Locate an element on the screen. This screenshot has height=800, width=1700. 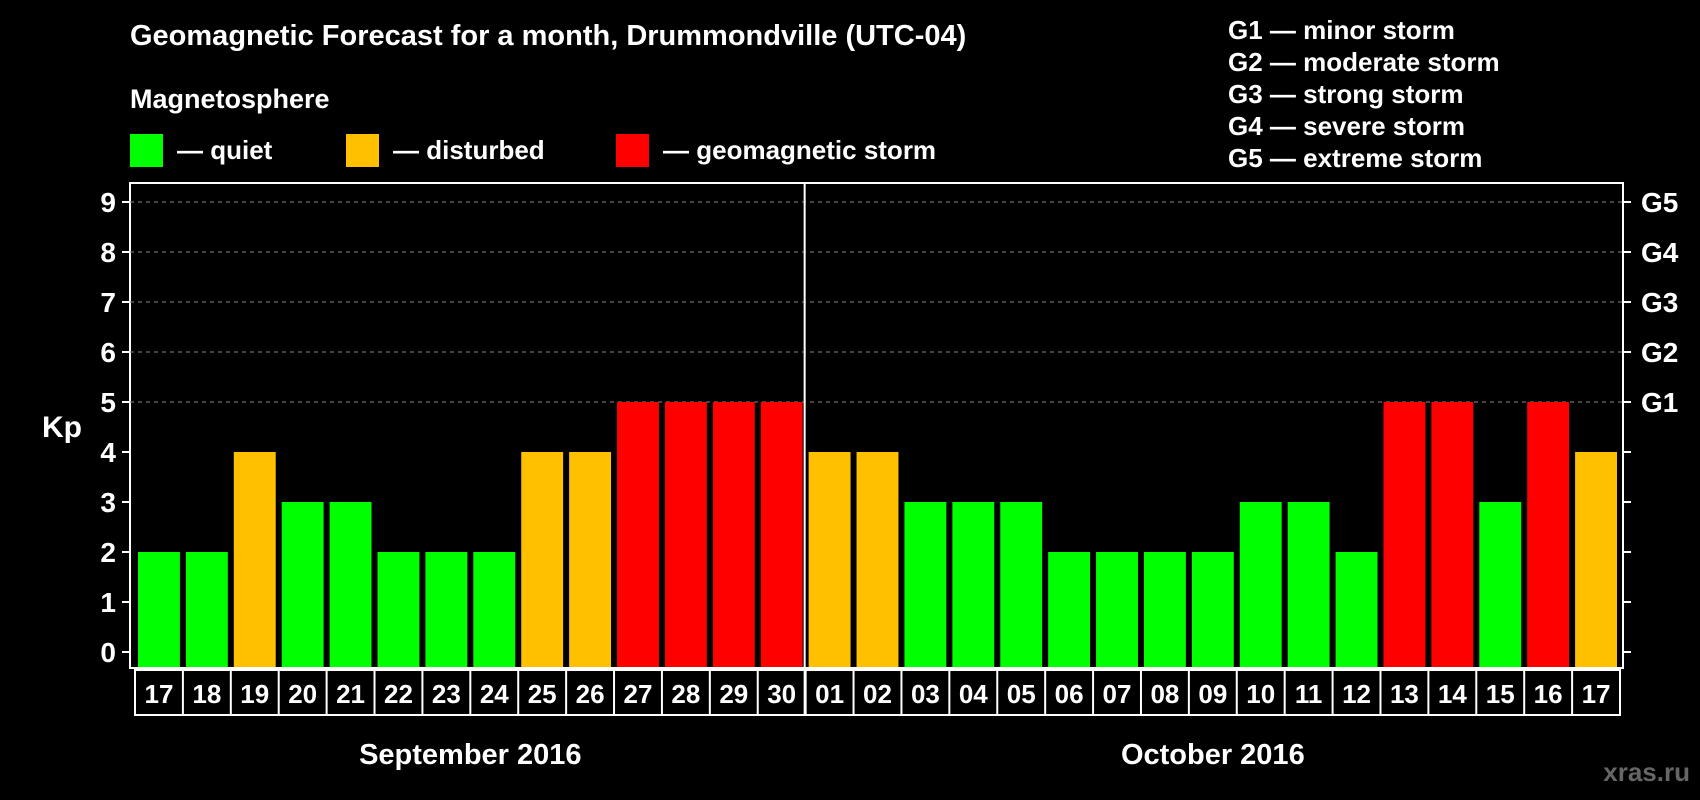
storm-level-g5: G5 — extreme storm is located at coordinates (1355, 158).